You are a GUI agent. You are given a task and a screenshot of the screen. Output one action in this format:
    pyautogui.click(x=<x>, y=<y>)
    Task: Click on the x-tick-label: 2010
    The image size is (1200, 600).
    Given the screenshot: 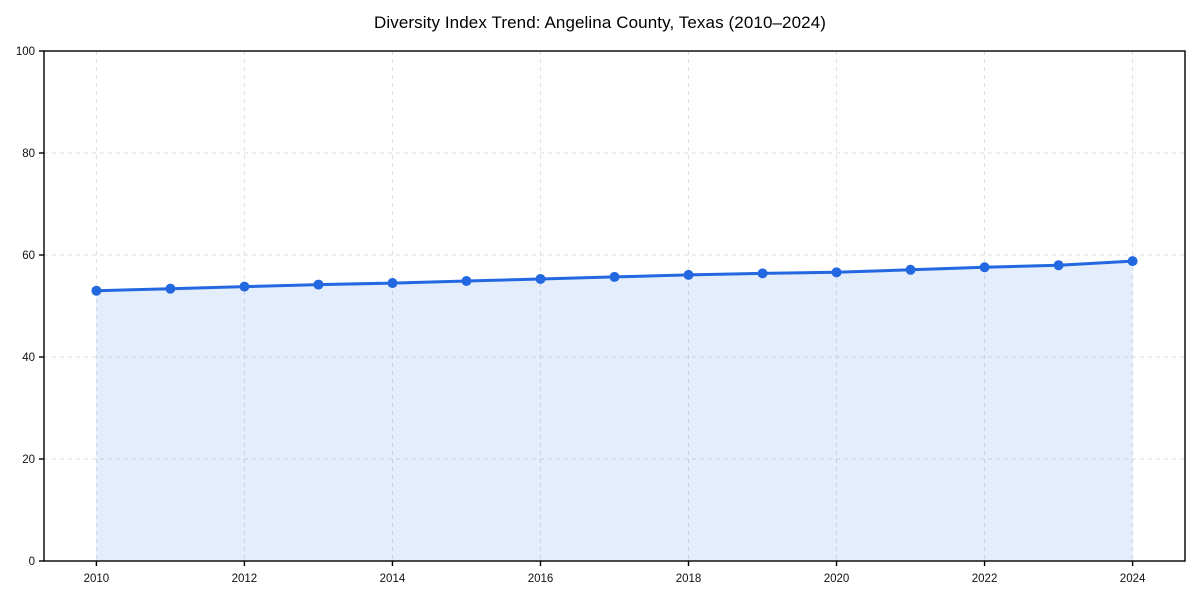 What is the action you would take?
    pyautogui.click(x=97, y=579)
    